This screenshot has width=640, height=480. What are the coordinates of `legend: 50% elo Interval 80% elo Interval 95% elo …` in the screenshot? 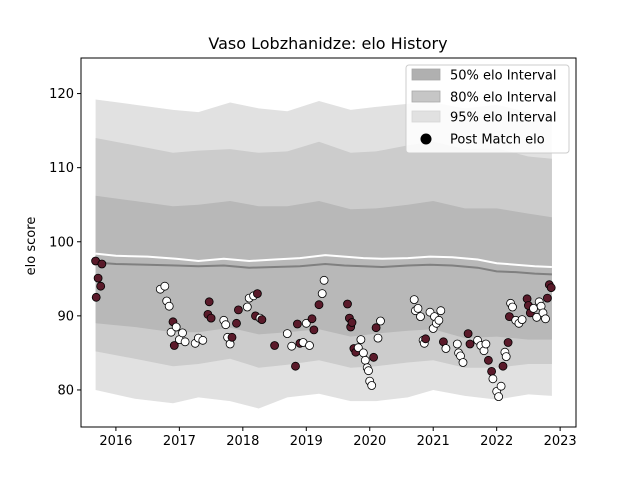 It's located at (487, 109).